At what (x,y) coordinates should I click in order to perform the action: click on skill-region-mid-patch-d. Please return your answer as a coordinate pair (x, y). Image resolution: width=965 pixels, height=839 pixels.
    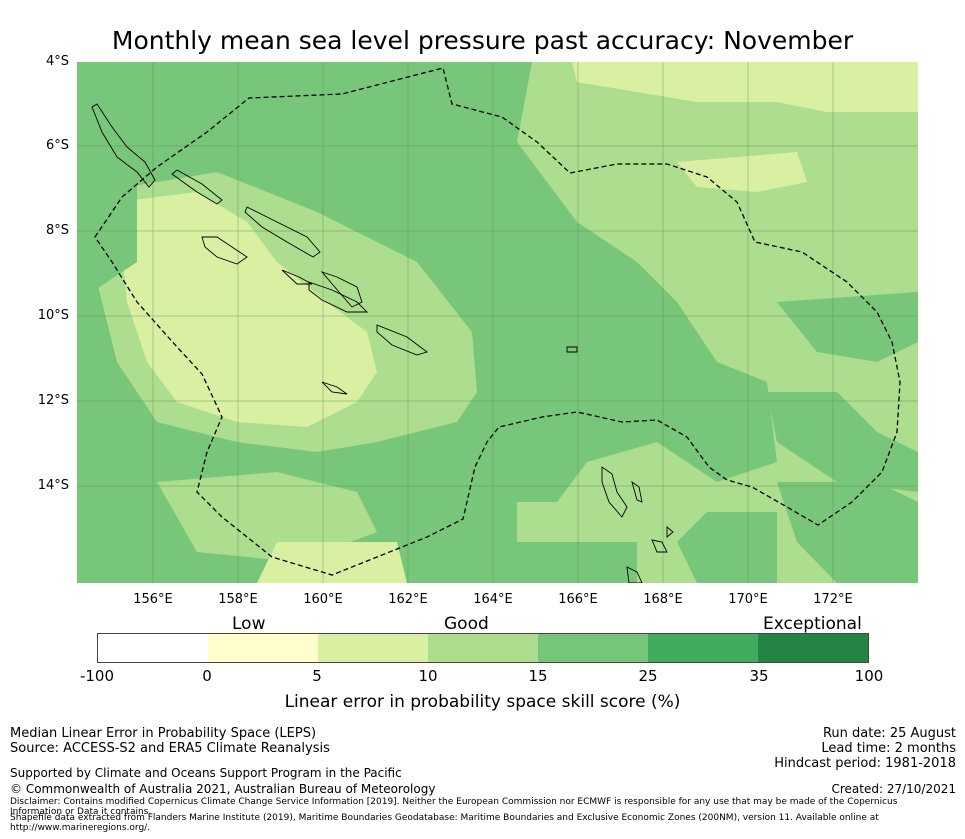
    Looking at the image, I should click on (842, 442).